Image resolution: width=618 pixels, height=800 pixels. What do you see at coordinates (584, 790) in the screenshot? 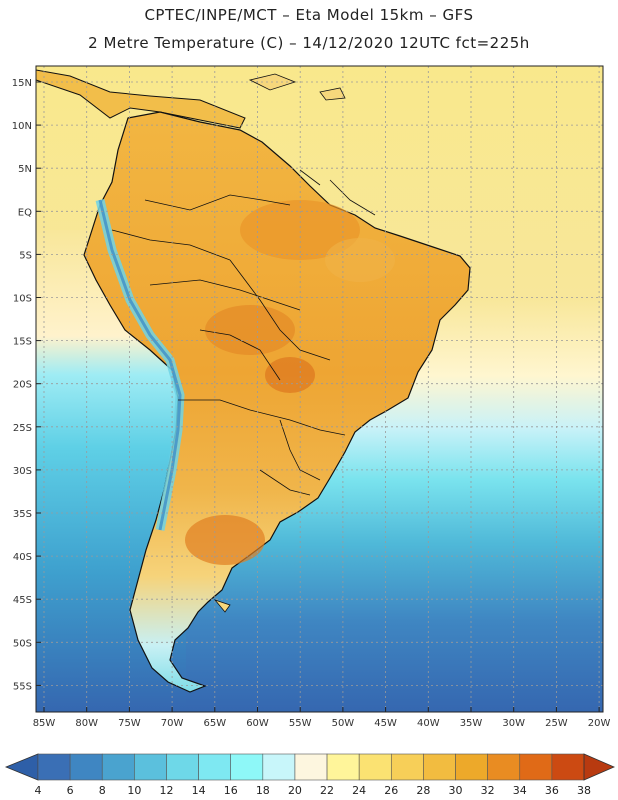
I see `colorbar-tick-label: 38` at bounding box center [584, 790].